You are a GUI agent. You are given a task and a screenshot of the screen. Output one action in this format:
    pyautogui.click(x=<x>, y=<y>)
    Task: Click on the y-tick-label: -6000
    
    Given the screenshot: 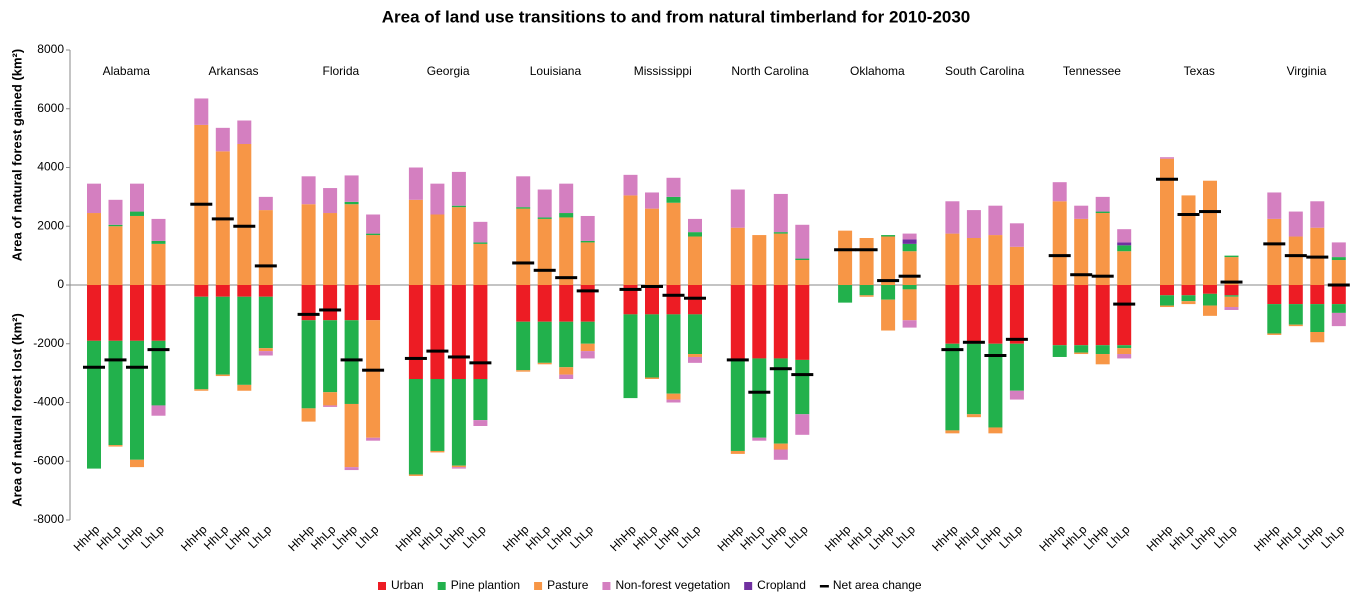 What is the action you would take?
    pyautogui.click(x=48, y=460)
    